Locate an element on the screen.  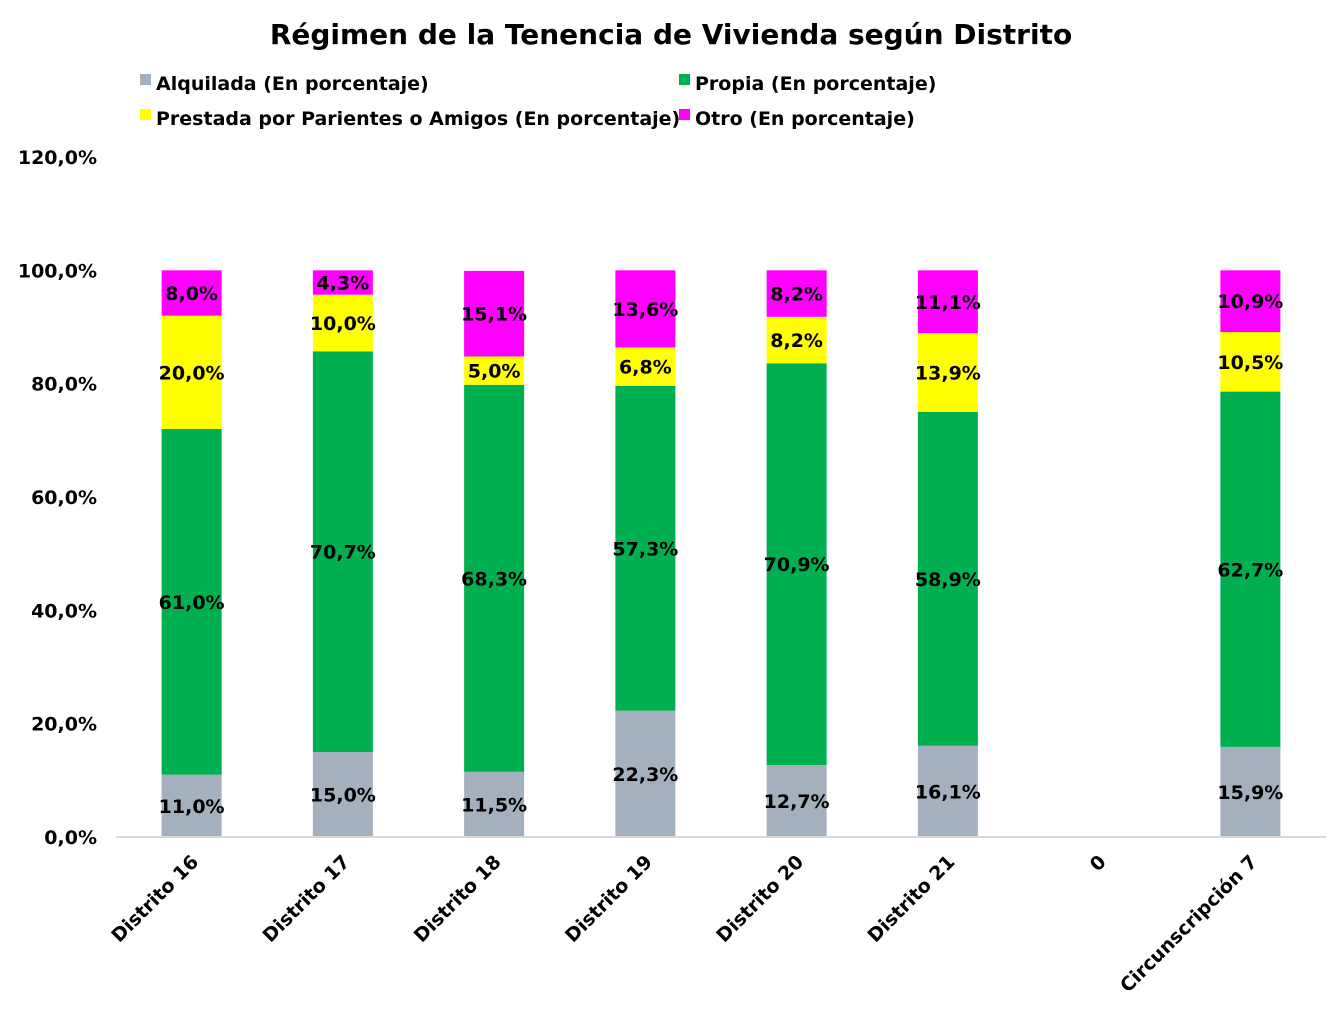
x-tick-label: 0 is located at coordinates (1098, 863).